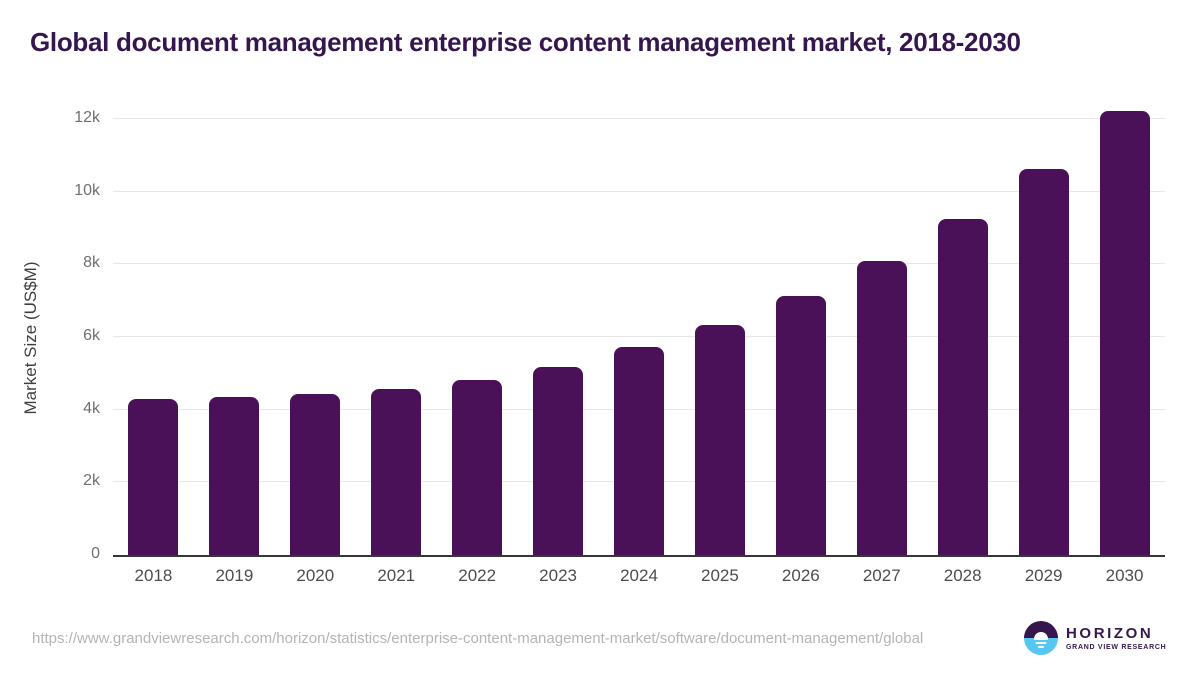 Image resolution: width=1200 pixels, height=675 pixels. What do you see at coordinates (639, 191) in the screenshot?
I see `gridline-10k` at bounding box center [639, 191].